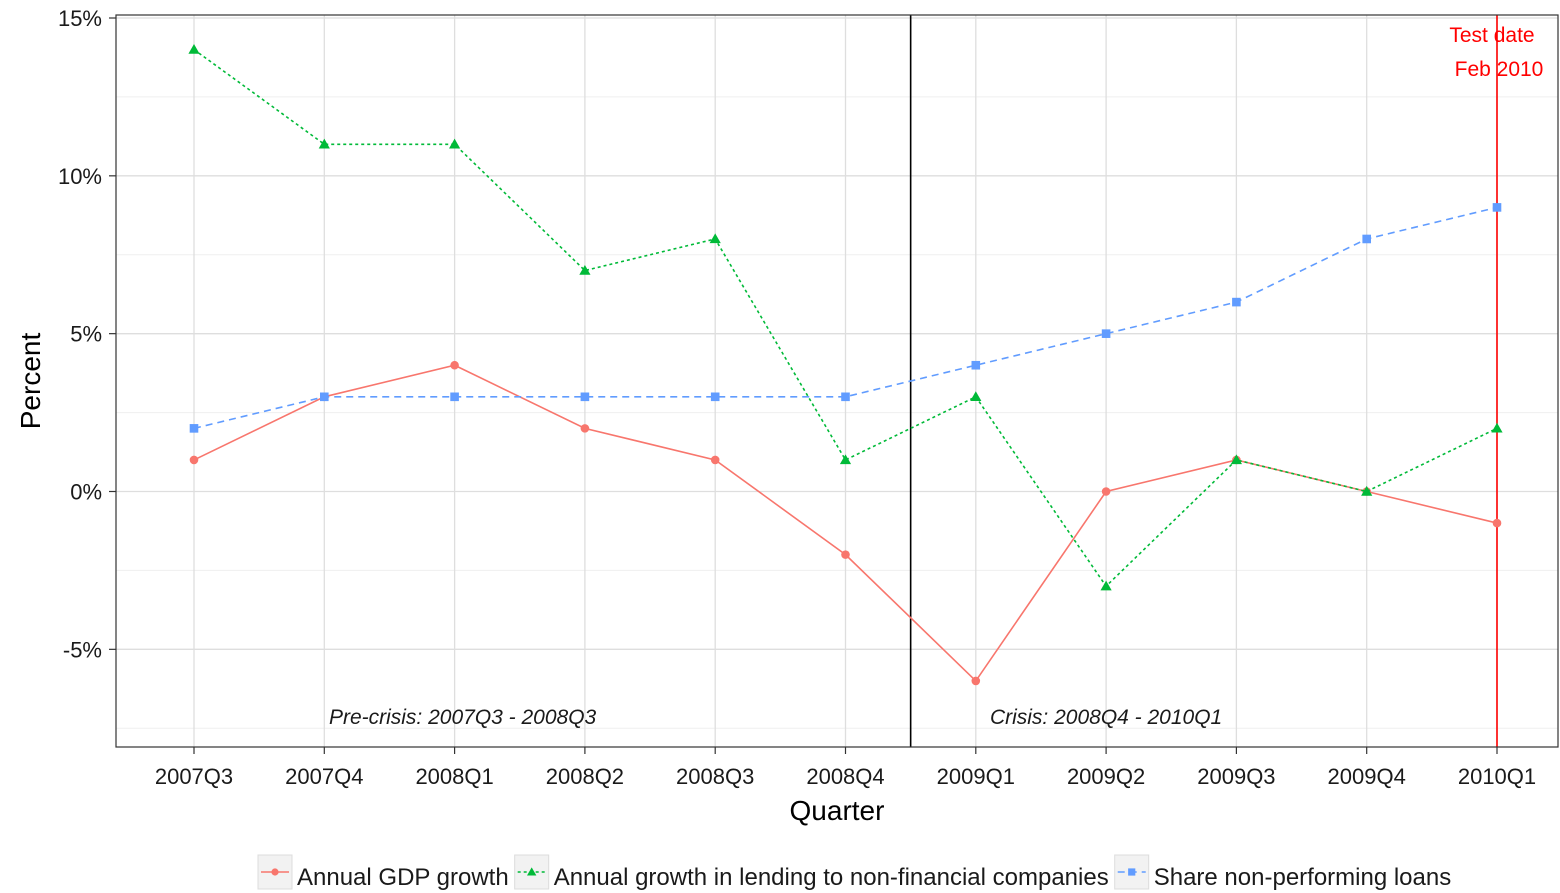  I want to click on pre-crisis-label: Pre-crisis: 2007Q3 - 2008Q3, so click(463, 717).